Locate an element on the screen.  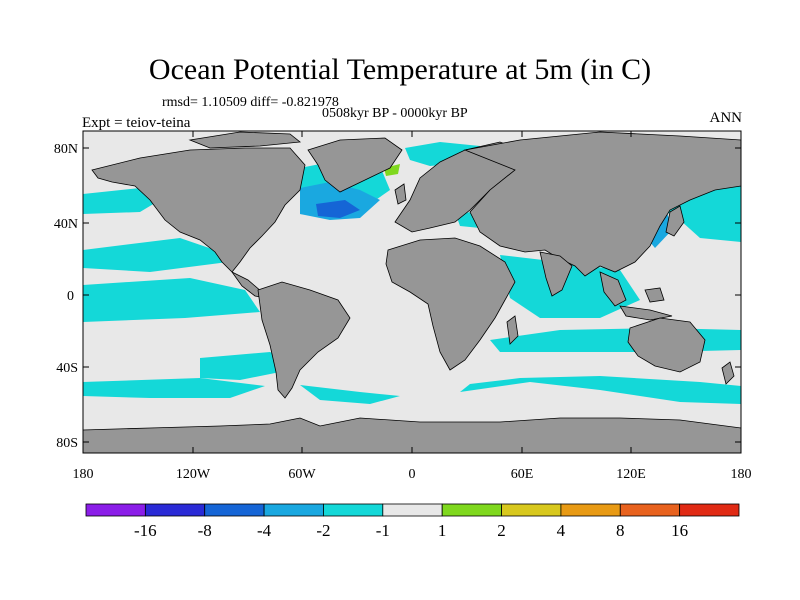
lon-label-60e: 60E is located at coordinates (522, 474).